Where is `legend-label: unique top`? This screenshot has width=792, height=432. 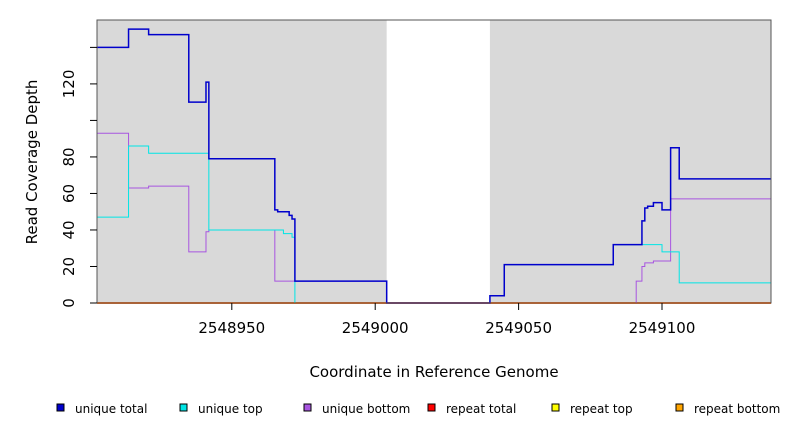
legend-label: unique top is located at coordinates (230, 409).